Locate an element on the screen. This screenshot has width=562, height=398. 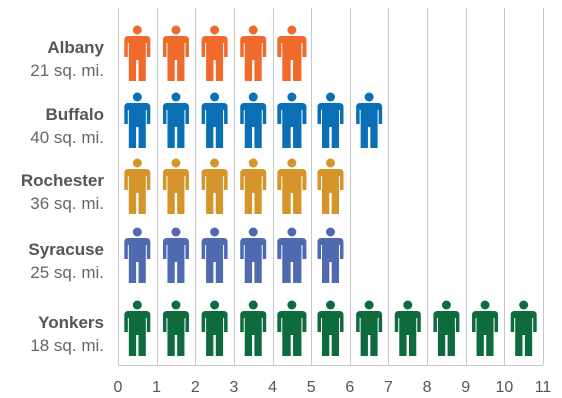
category-subtitle: 18 sq. mi. is located at coordinates (67, 345).